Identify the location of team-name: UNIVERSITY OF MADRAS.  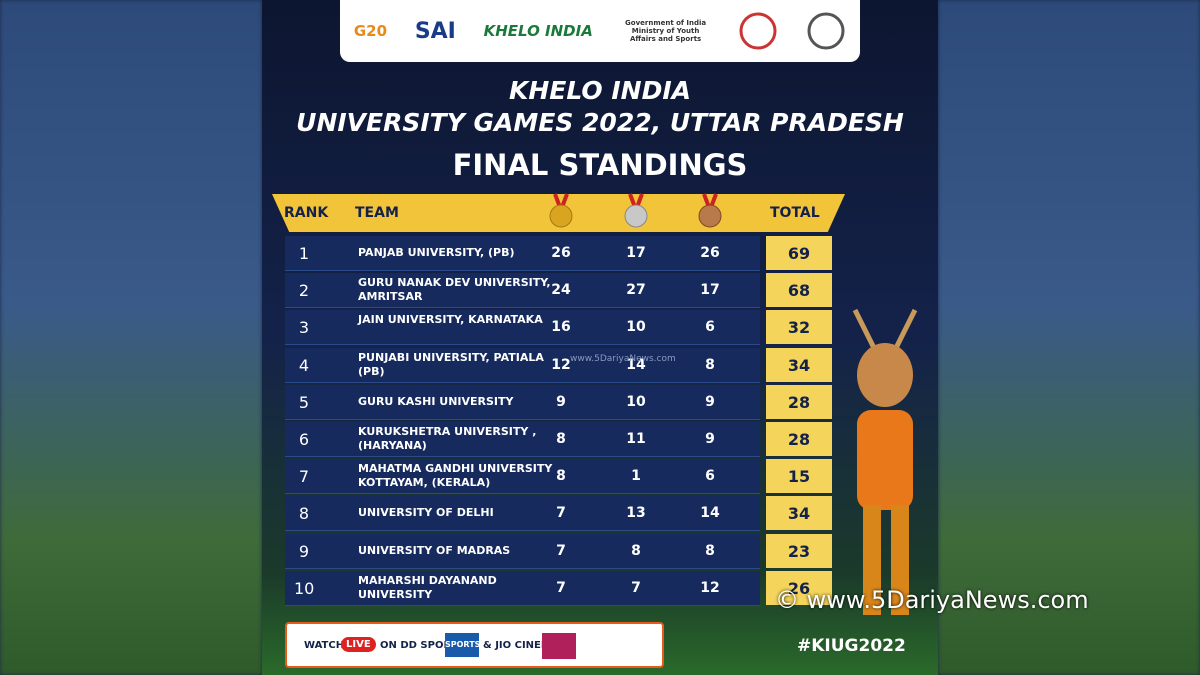
(434, 550).